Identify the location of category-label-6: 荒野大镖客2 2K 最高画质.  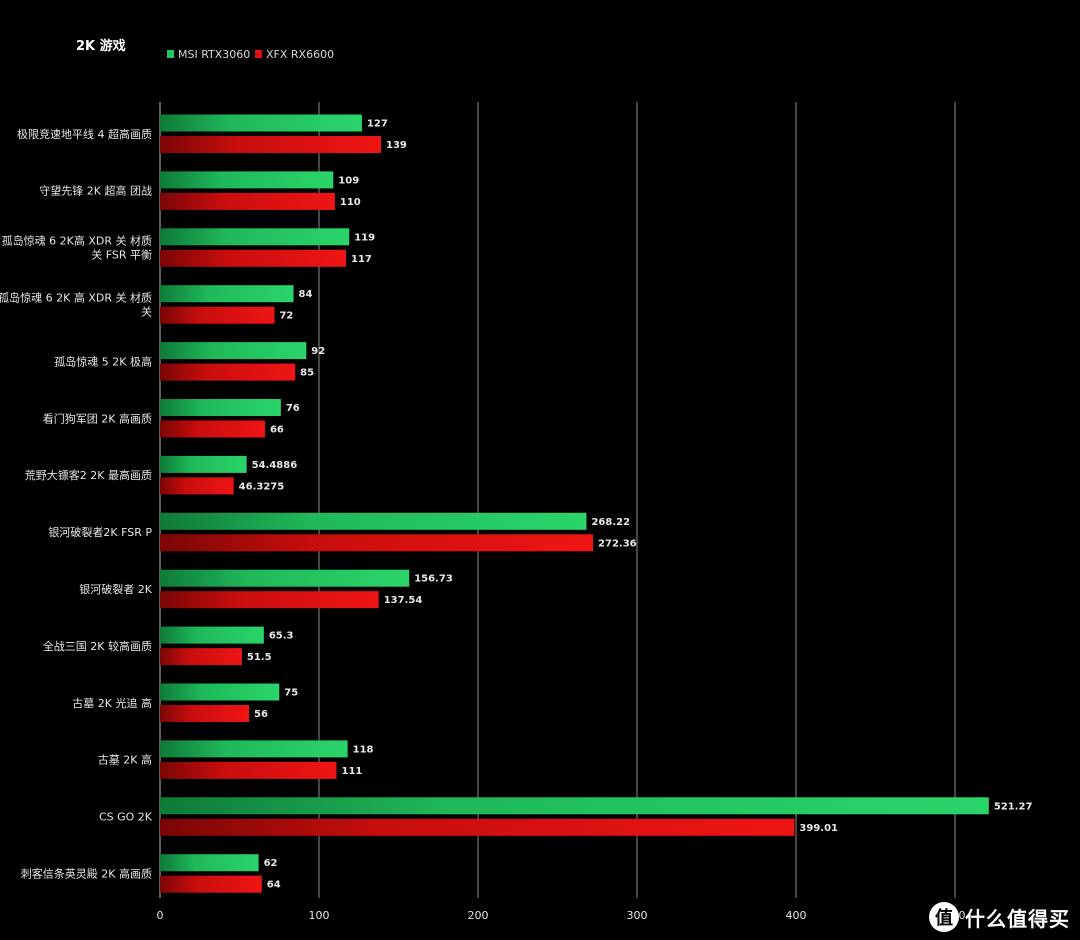
(88, 475).